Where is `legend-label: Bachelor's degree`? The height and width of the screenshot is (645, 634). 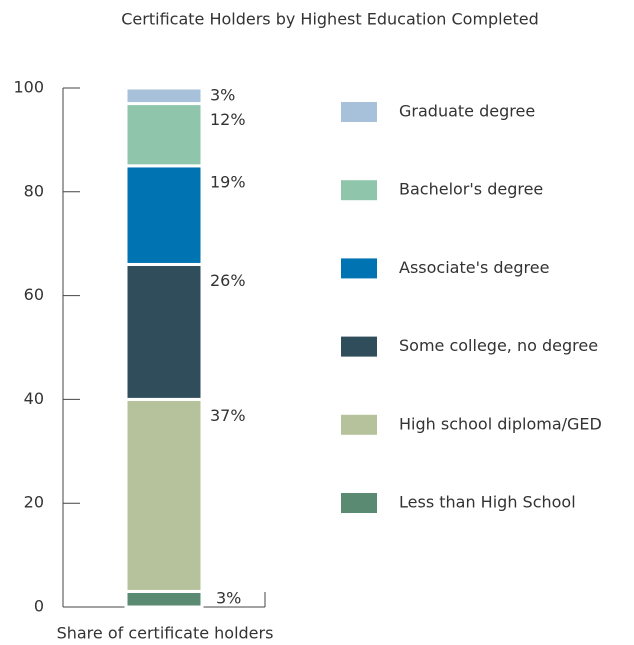 legend-label: Bachelor's degree is located at coordinates (471, 189).